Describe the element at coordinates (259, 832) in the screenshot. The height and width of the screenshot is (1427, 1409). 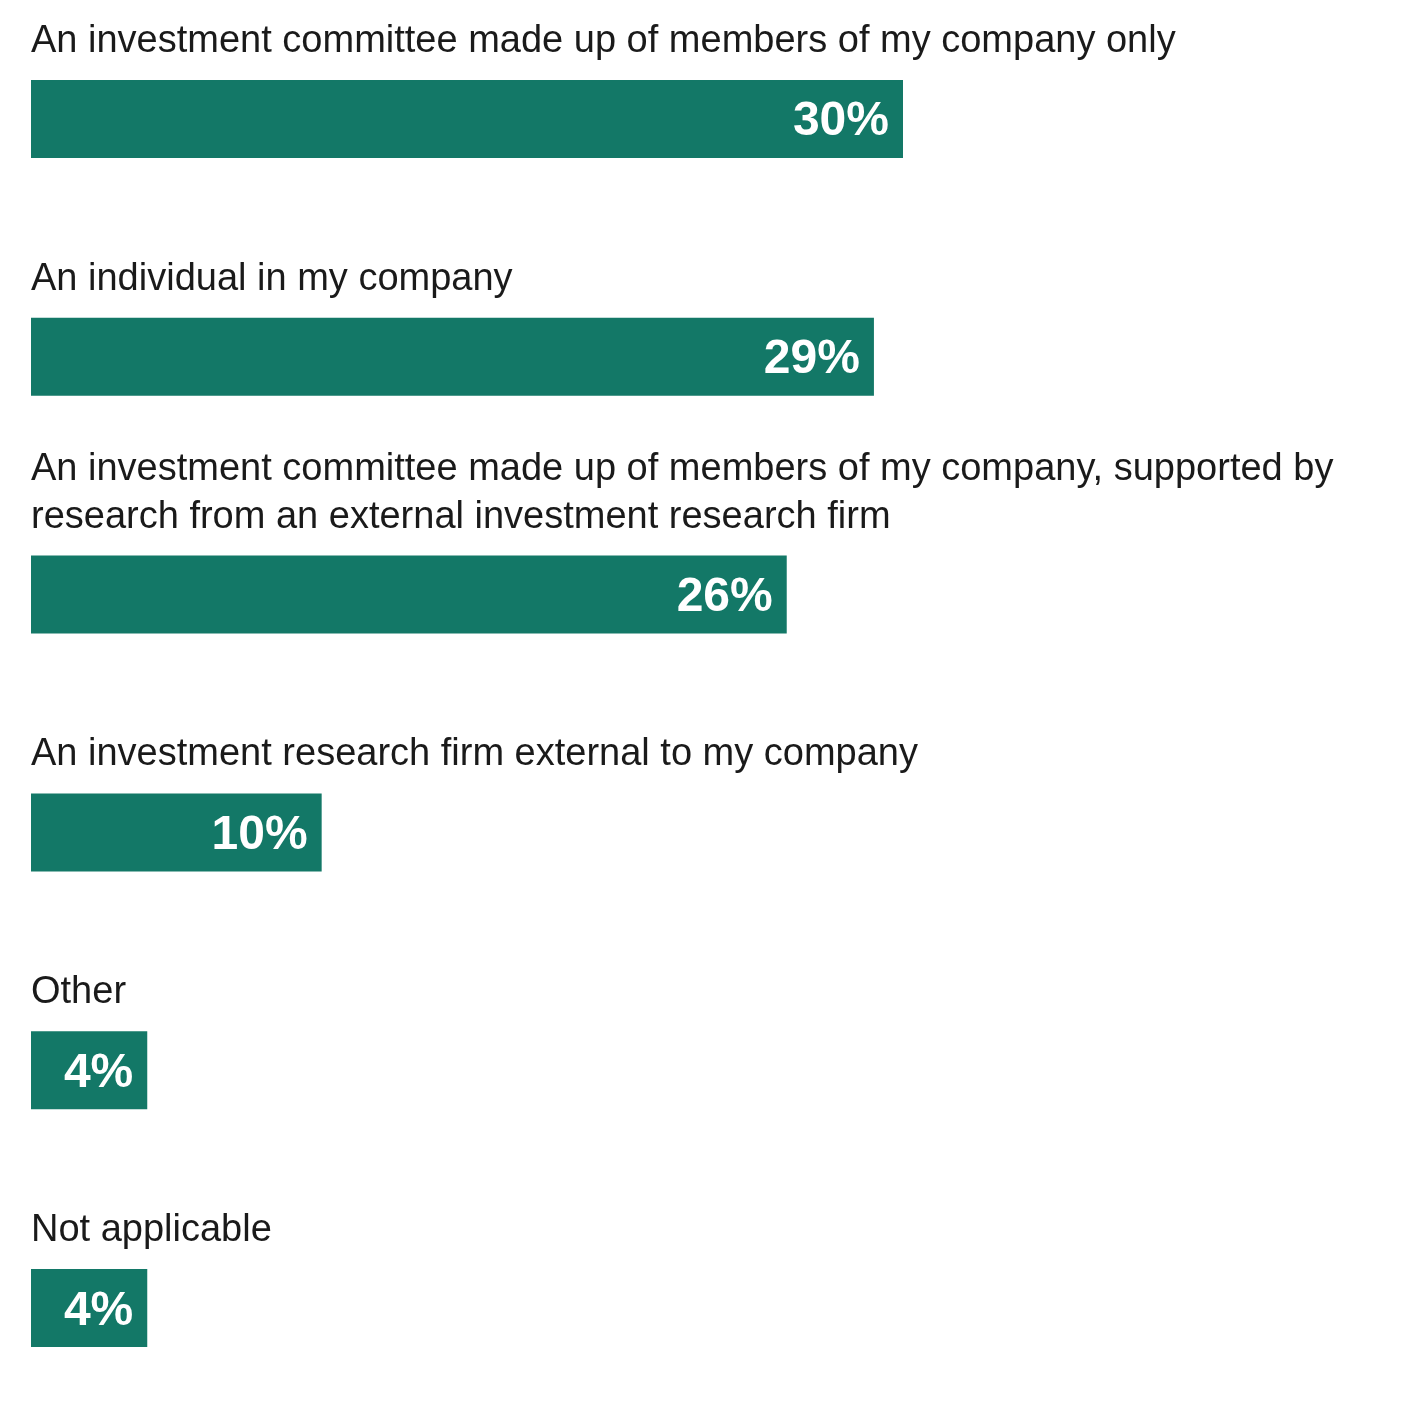
I see `data-label: 10%` at that location.